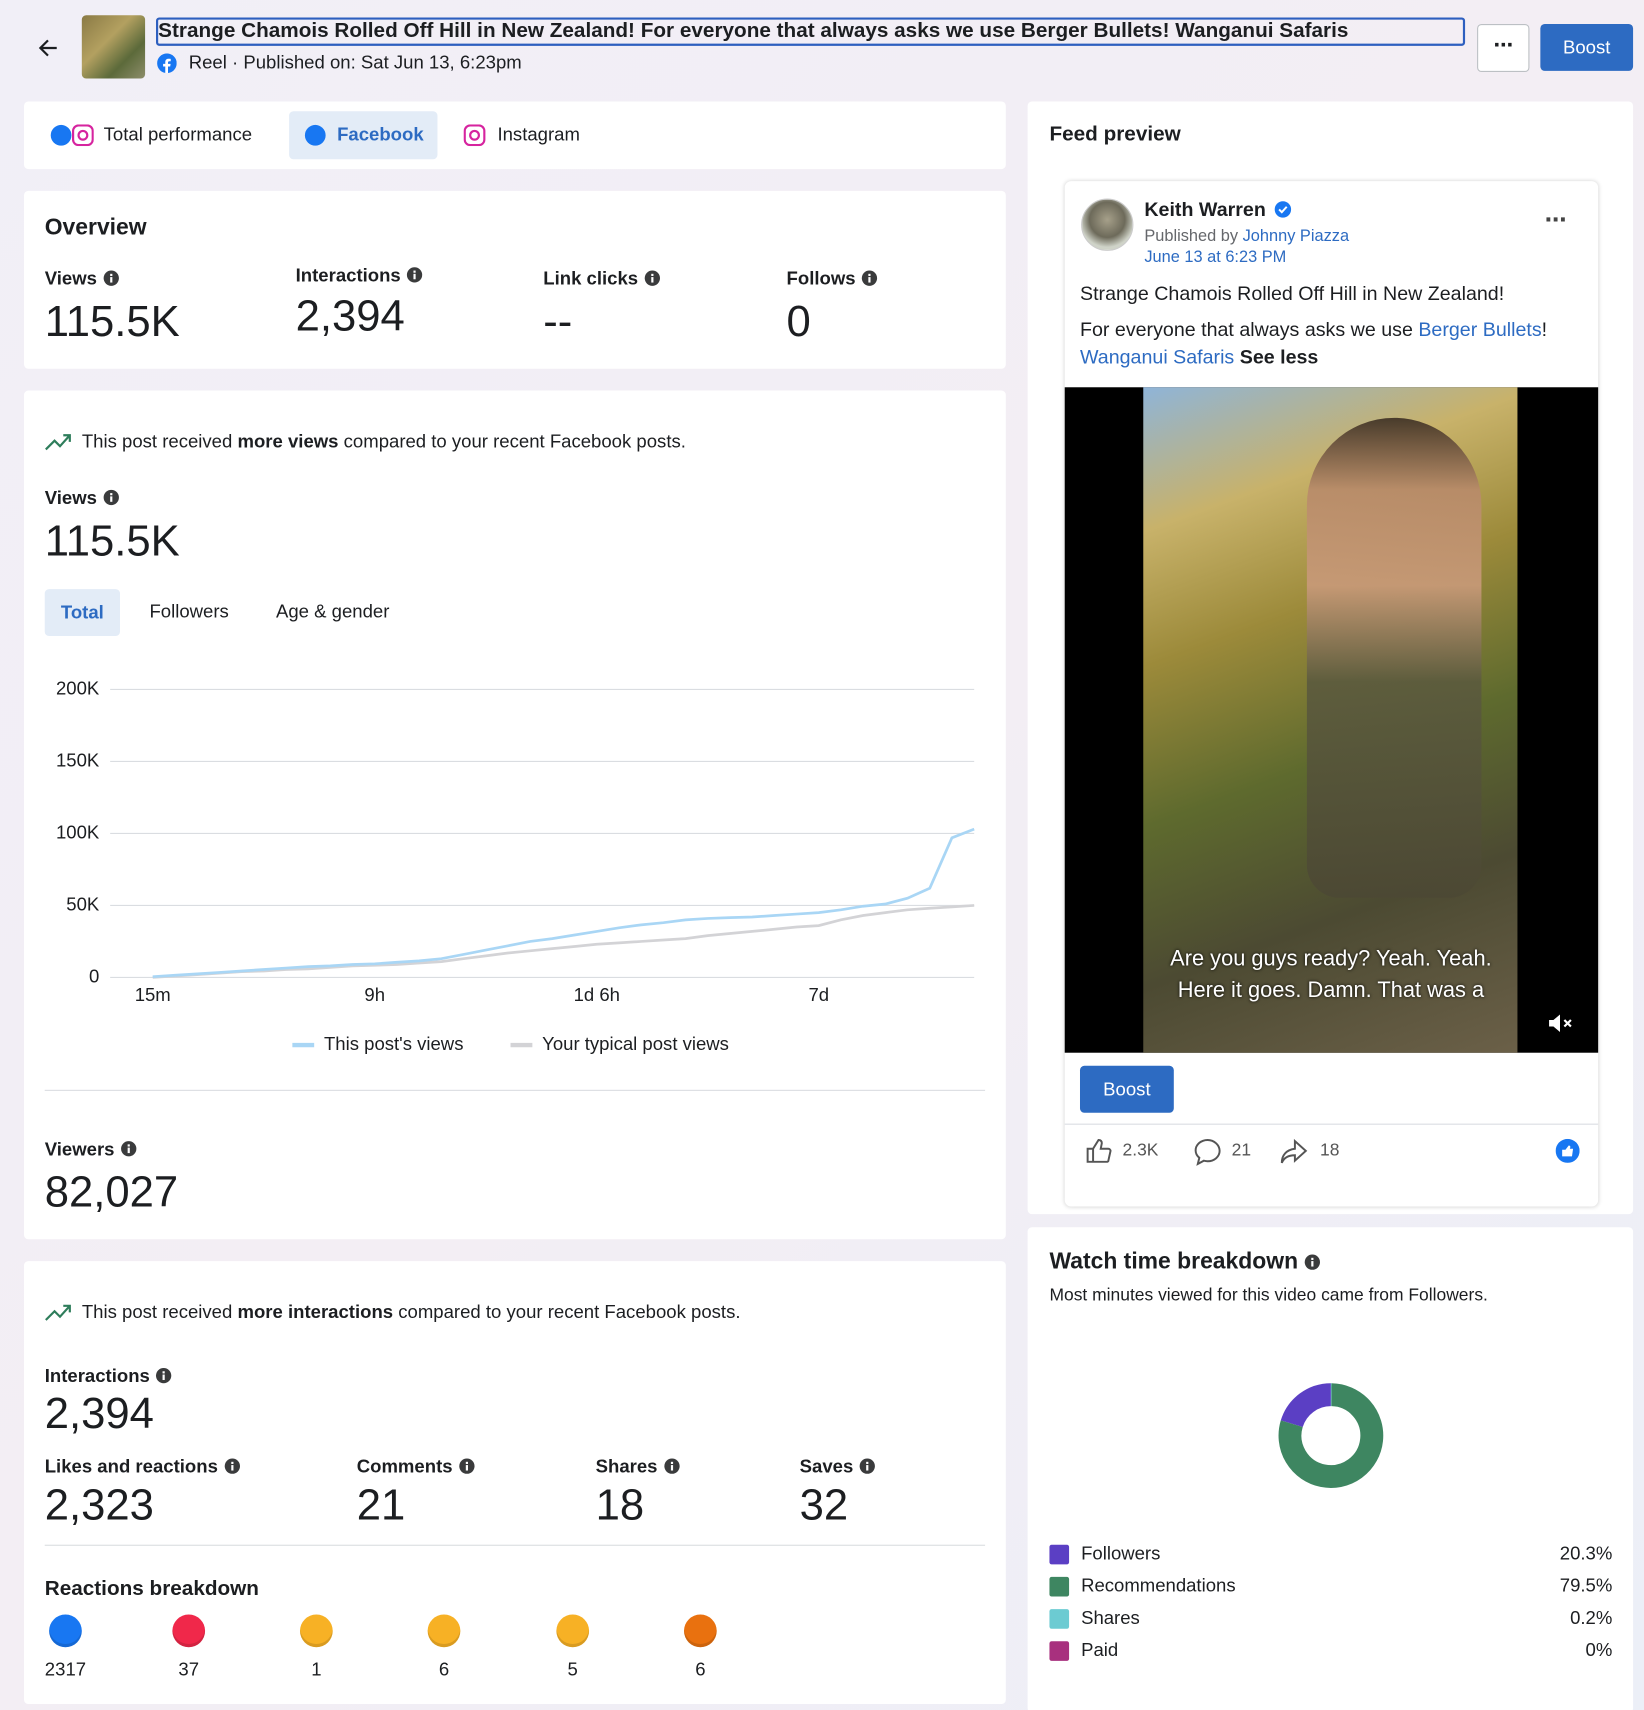 This screenshot has width=1644, height=1710. I want to click on tab: Total performance, so click(178, 135).